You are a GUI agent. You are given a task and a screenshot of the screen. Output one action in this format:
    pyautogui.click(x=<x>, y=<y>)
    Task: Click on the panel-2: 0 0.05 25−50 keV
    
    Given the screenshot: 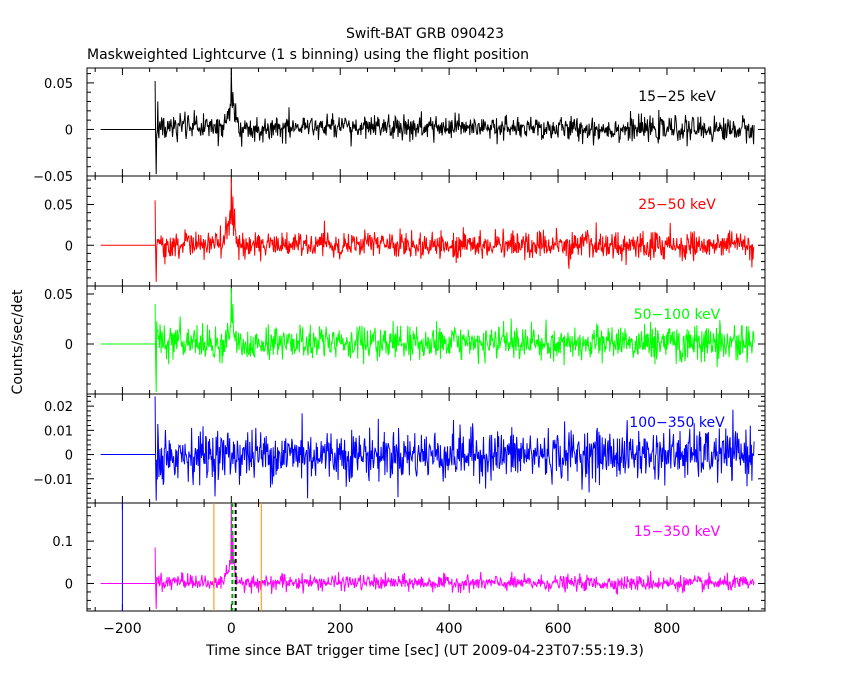 What is the action you would take?
    pyautogui.click(x=405, y=231)
    